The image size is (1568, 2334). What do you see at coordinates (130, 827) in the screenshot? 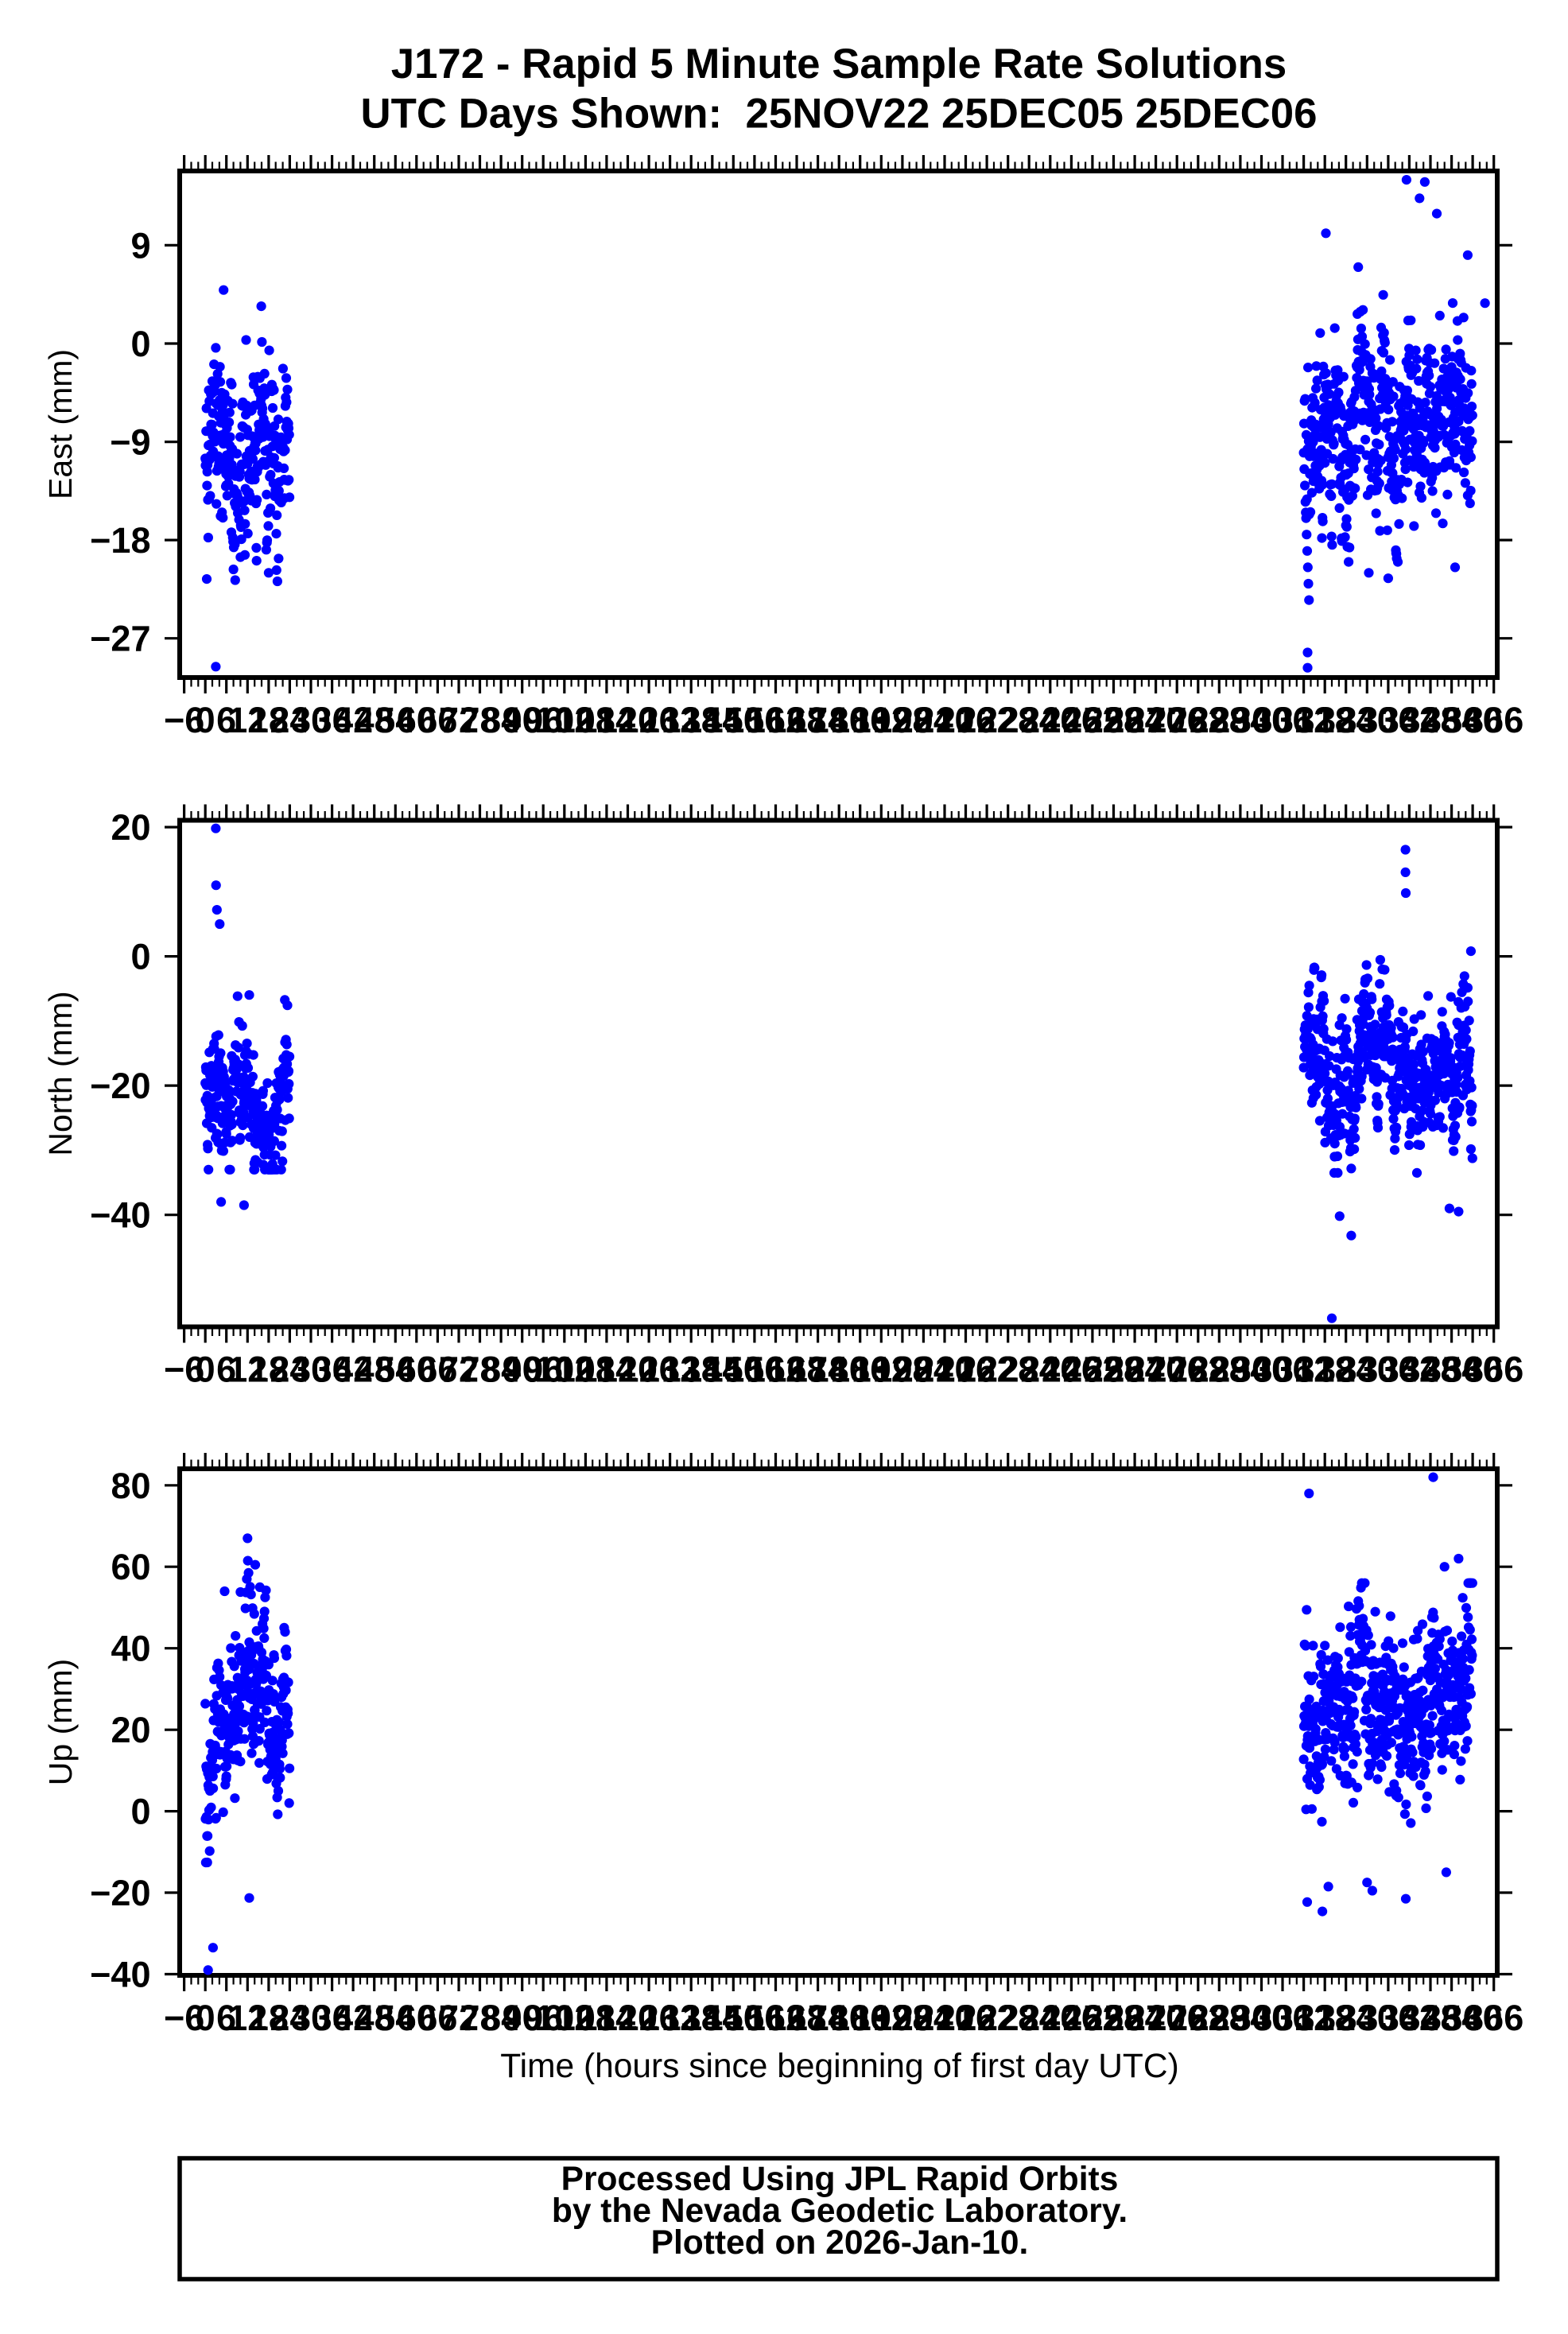
I see `svg-text: 20` at bounding box center [130, 827].